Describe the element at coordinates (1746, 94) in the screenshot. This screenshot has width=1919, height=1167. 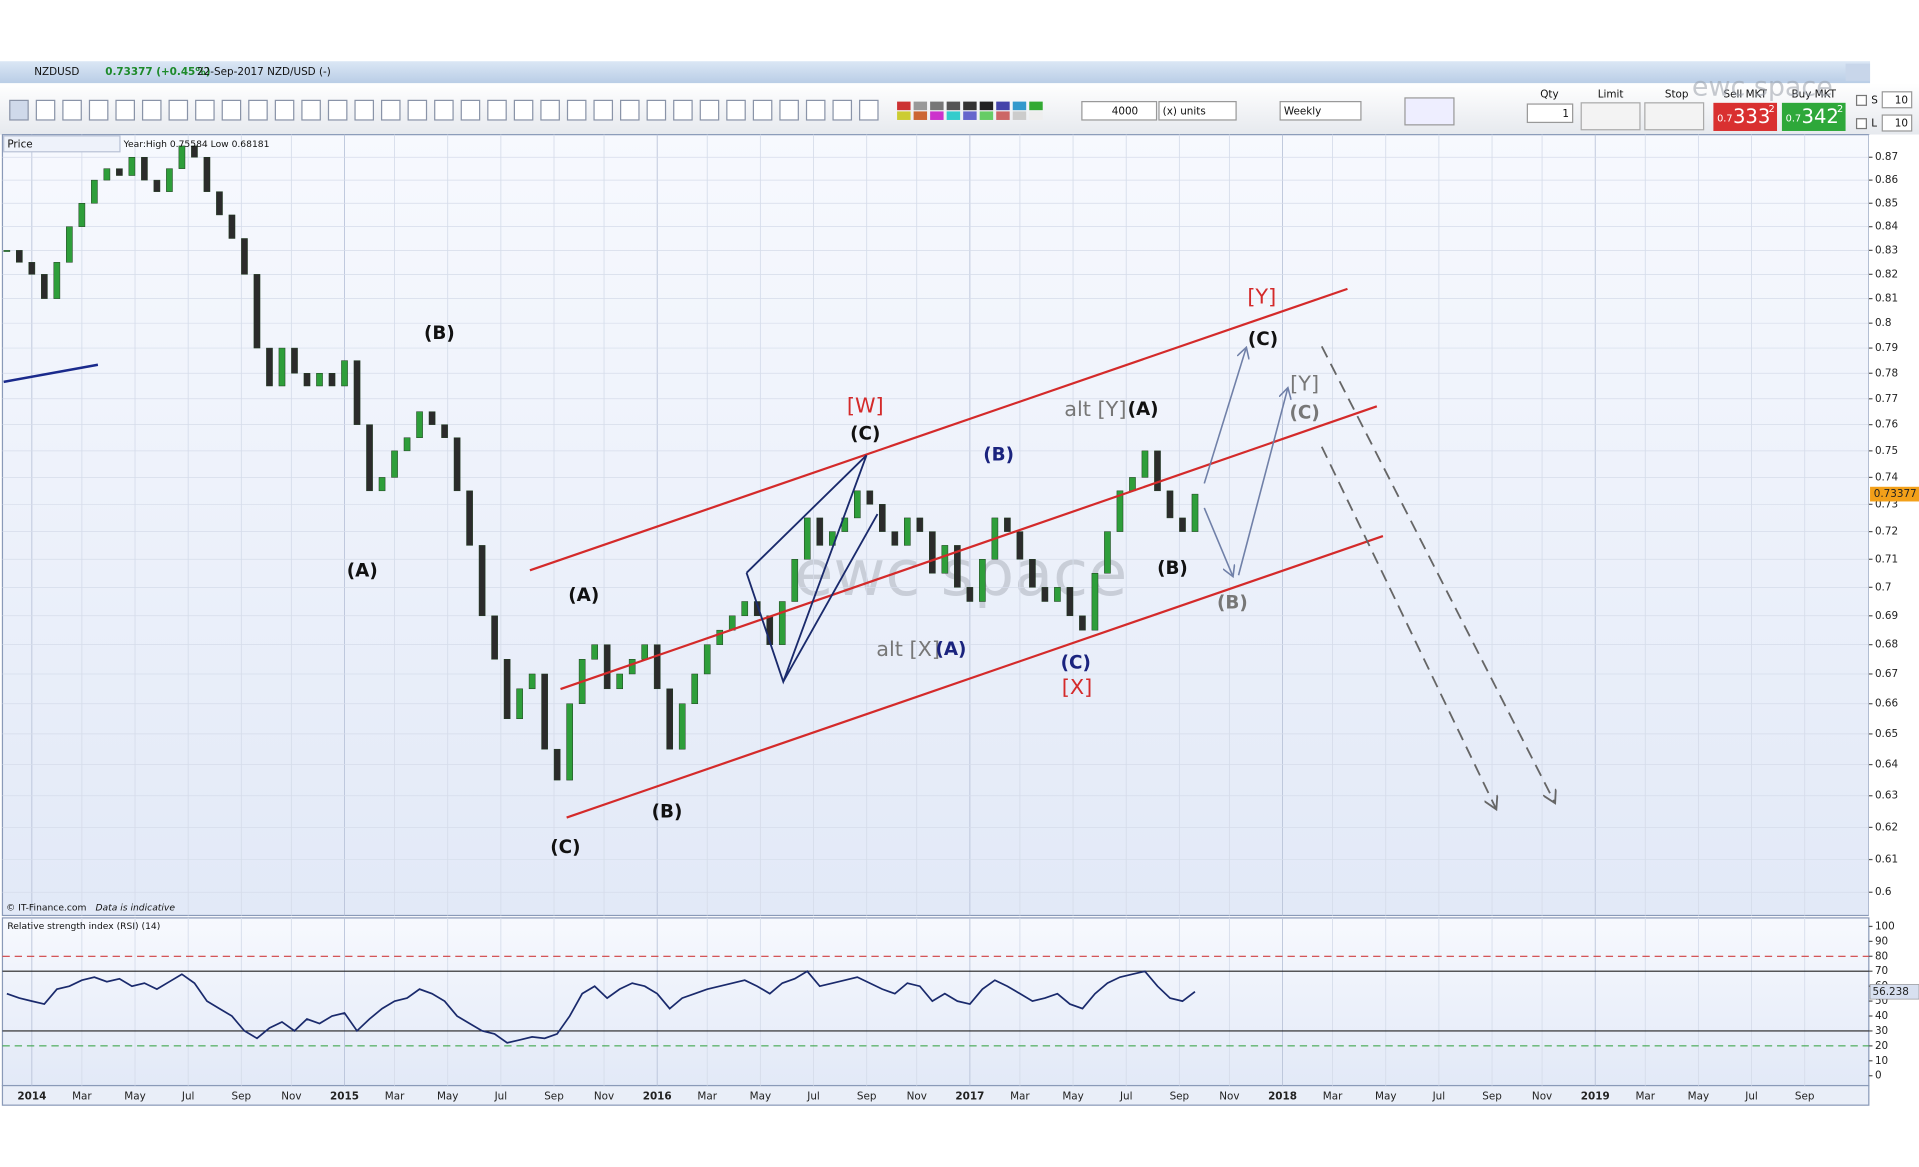
I see `sell-label: Sell MKT` at that location.